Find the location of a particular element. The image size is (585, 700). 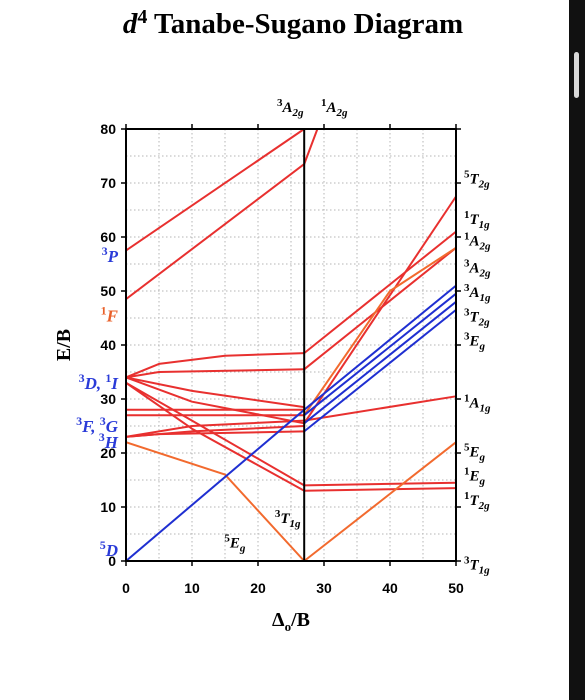

y-tick-label: 30 is located at coordinates (108, 399).